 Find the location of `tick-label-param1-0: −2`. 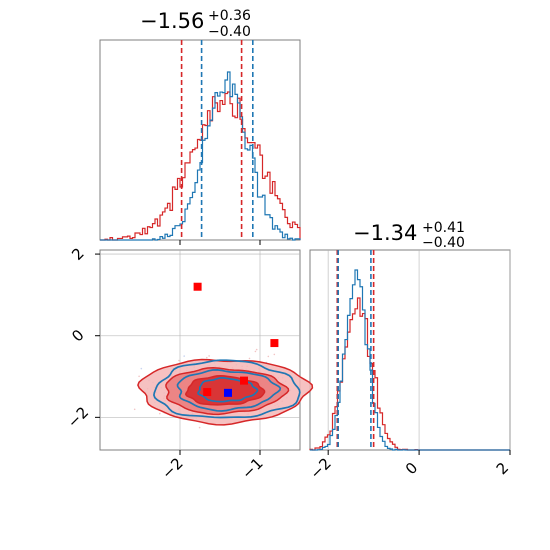

tick-label-param1-0: −2 is located at coordinates (320, 468).